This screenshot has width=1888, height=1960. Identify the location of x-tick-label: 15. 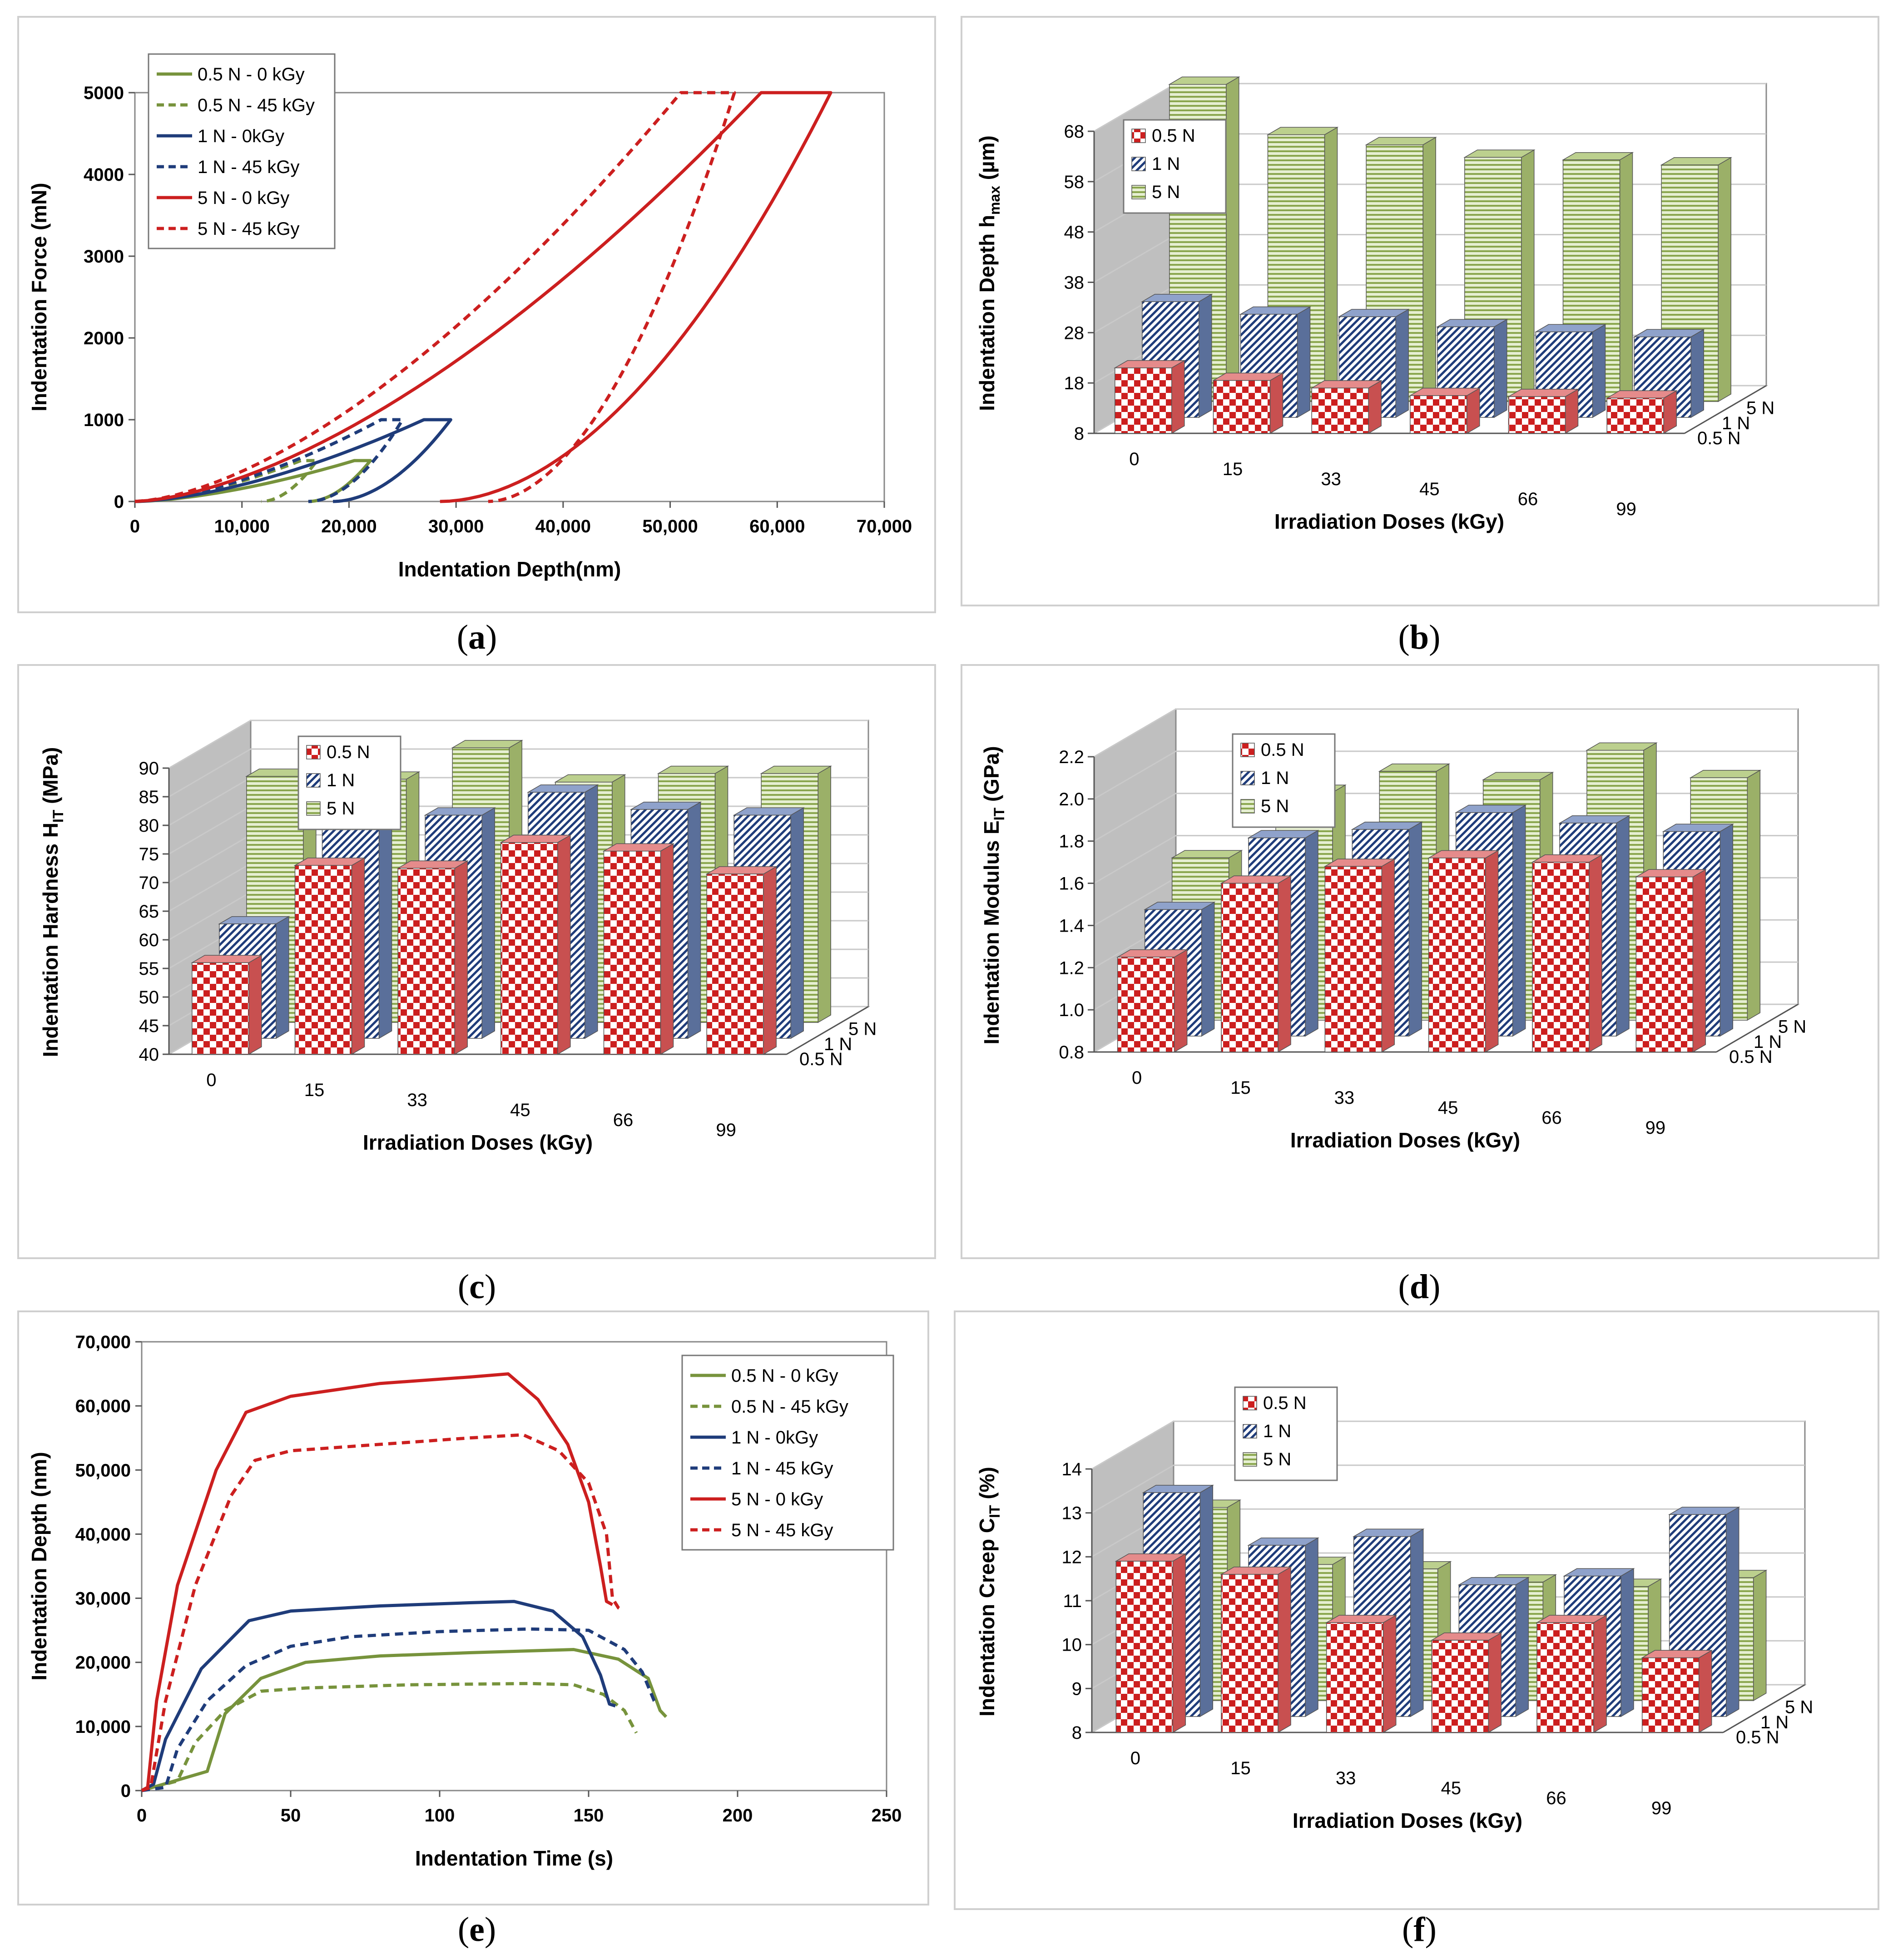
(314, 1090).